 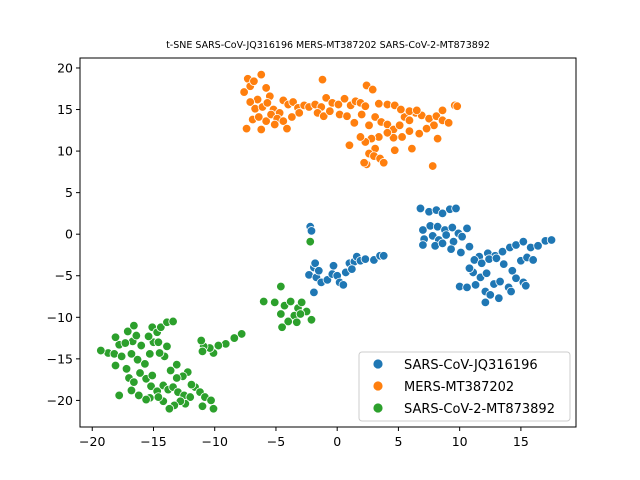 What do you see at coordinates (64, 275) in the screenshot?
I see `y-tick-label: −5` at bounding box center [64, 275].